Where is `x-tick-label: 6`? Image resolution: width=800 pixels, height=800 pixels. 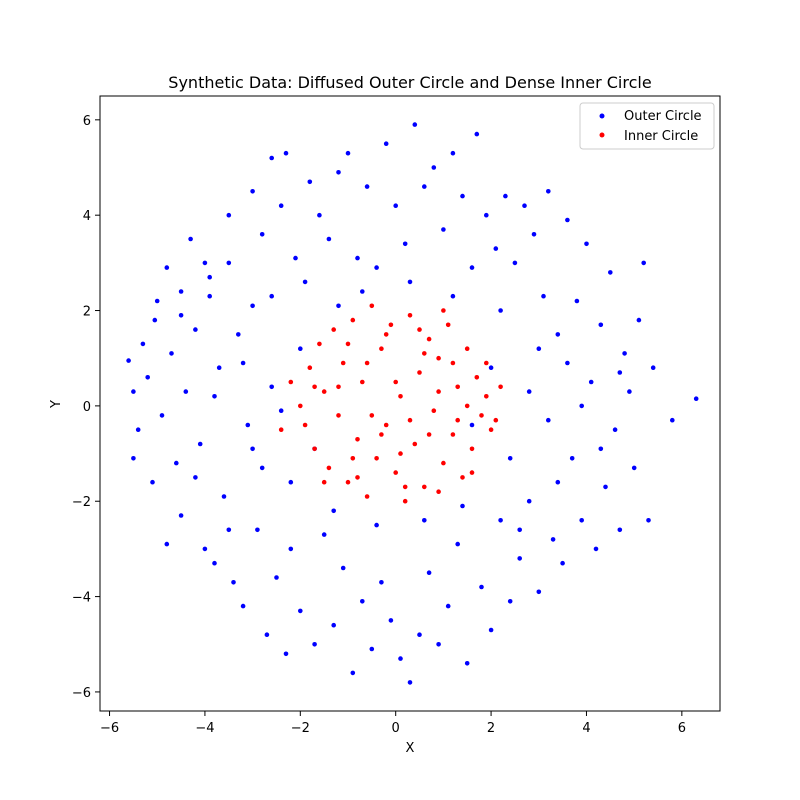
x-tick-label: 6 is located at coordinates (682, 728).